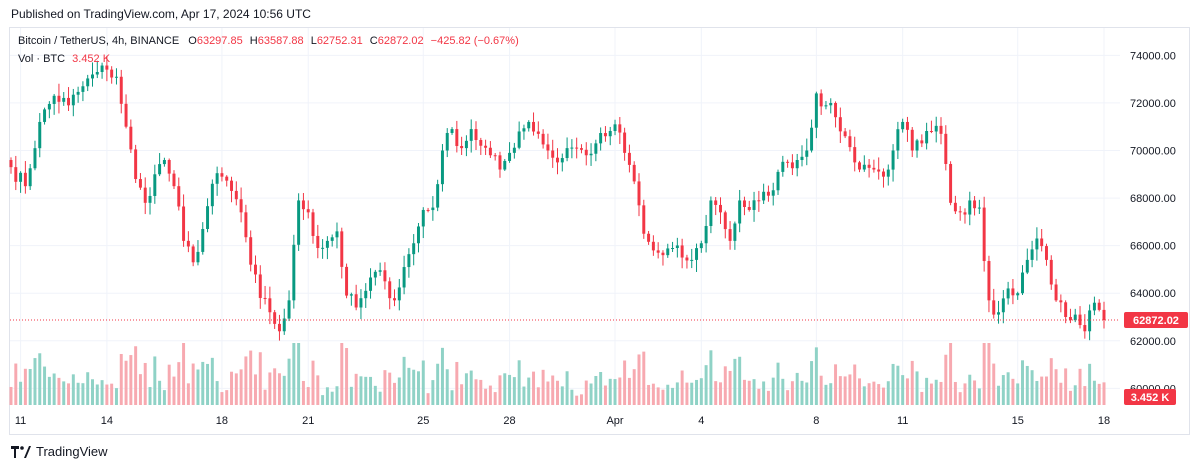  Describe the element at coordinates (1153, 199) in the screenshot. I see `y-tick-label: 68000.00` at that location.